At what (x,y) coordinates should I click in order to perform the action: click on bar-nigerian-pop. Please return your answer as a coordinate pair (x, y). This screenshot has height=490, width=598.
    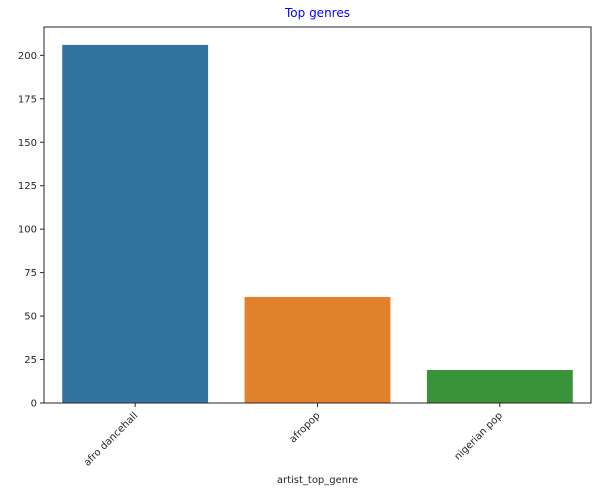
    Looking at the image, I should click on (499, 386).